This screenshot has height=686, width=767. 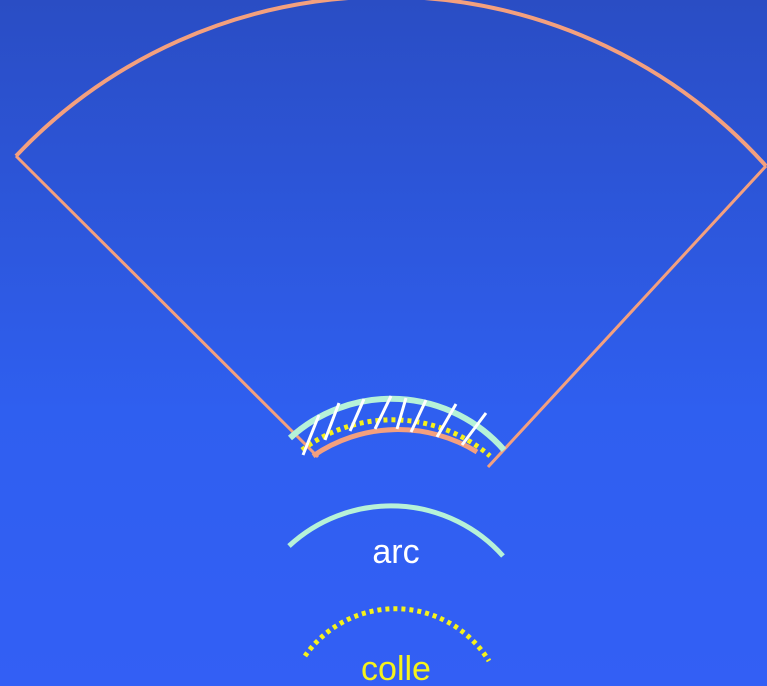 What do you see at coordinates (396, 668) in the screenshot?
I see `legend-glue-label: colle` at bounding box center [396, 668].